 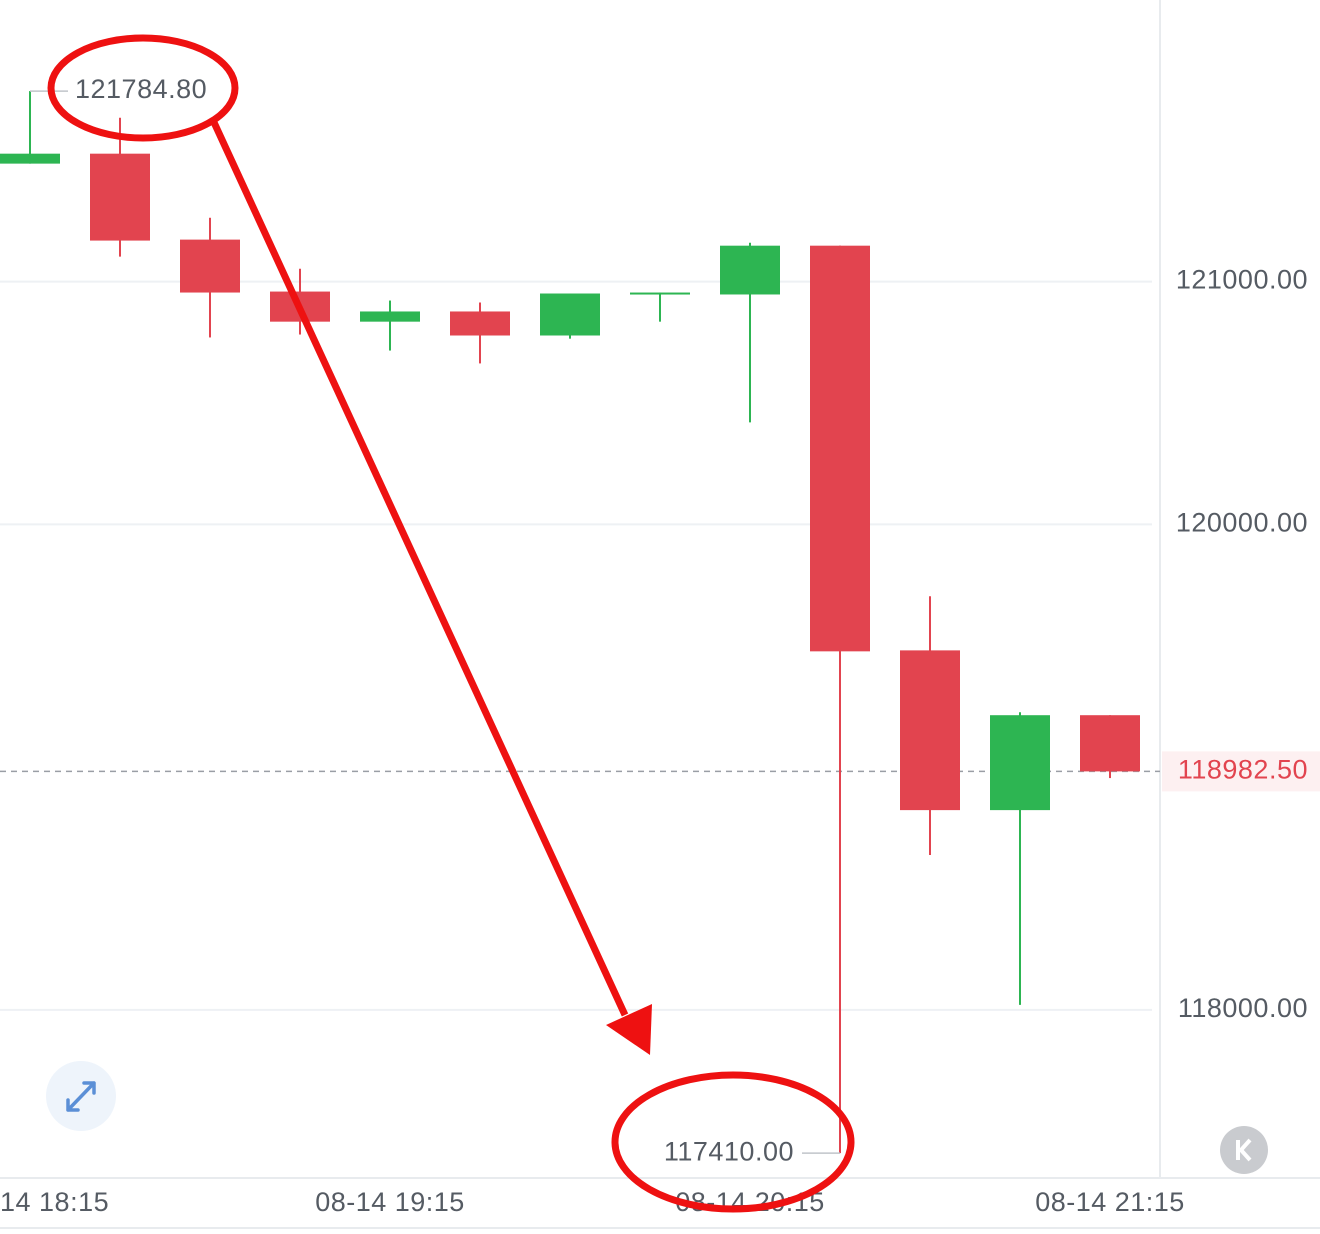 What do you see at coordinates (1110, 1202) in the screenshot?
I see `x-tick-label: 08-14 21:15` at bounding box center [1110, 1202].